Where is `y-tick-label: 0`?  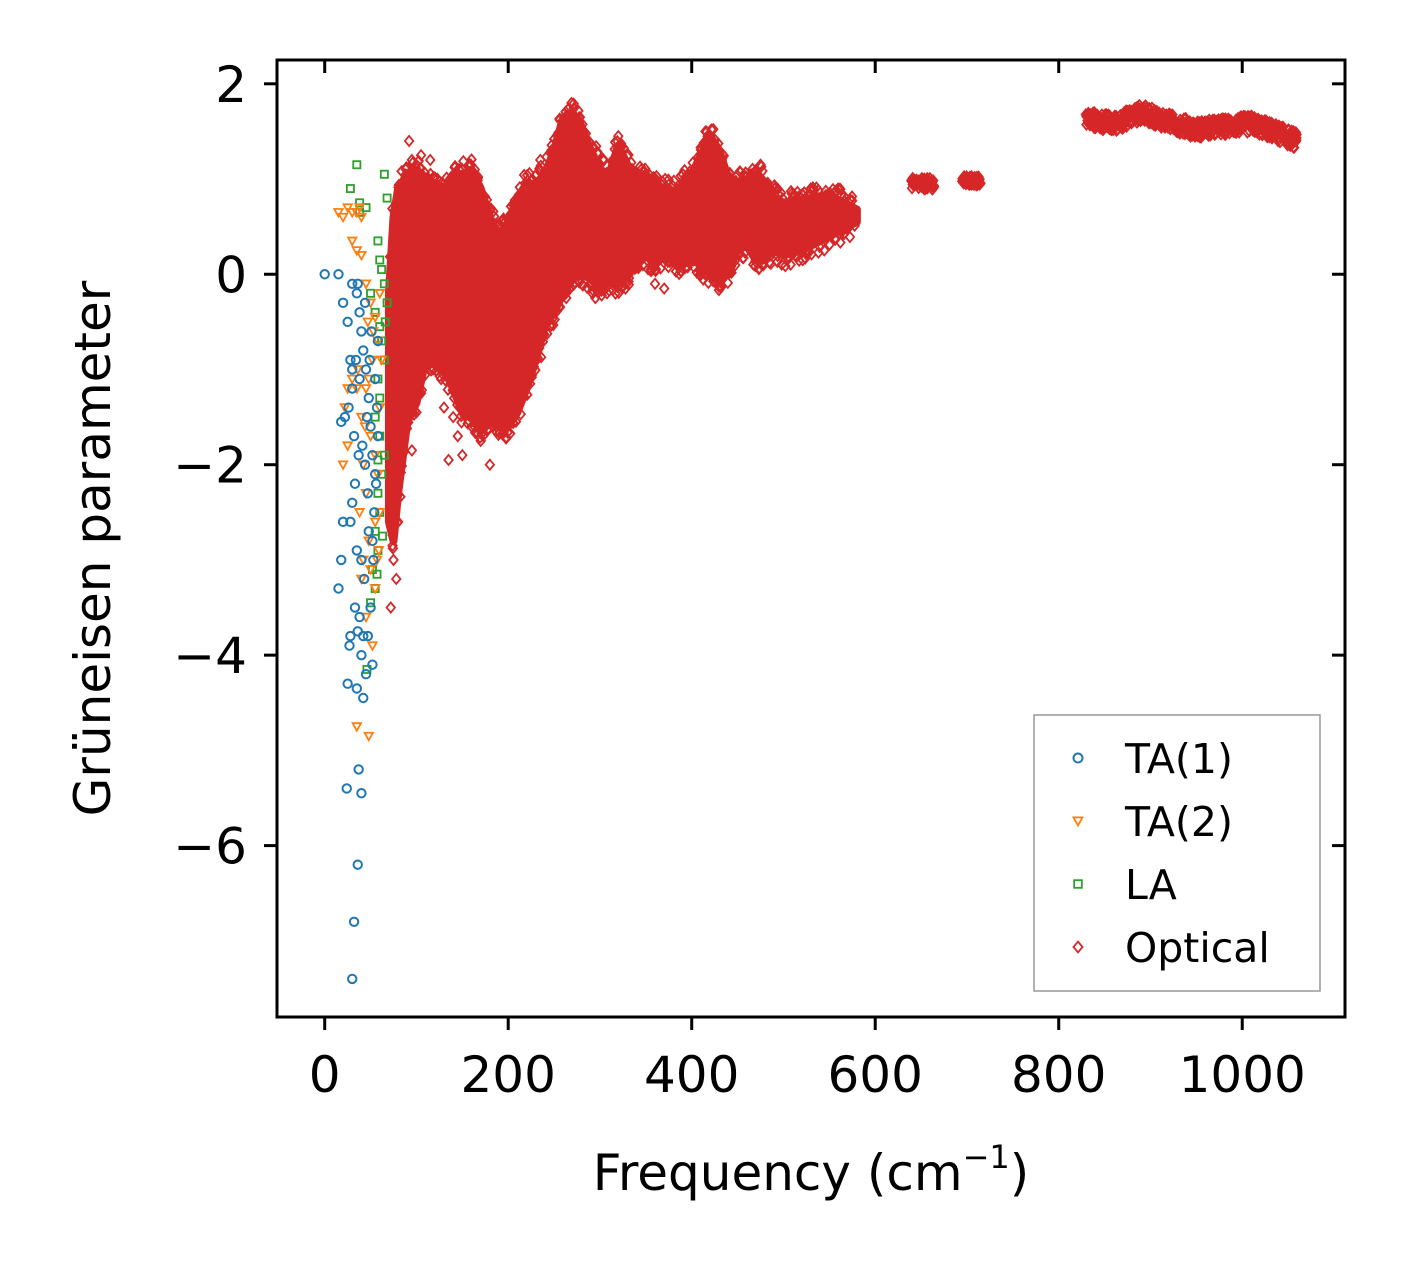 y-tick-label: 0 is located at coordinates (231, 275).